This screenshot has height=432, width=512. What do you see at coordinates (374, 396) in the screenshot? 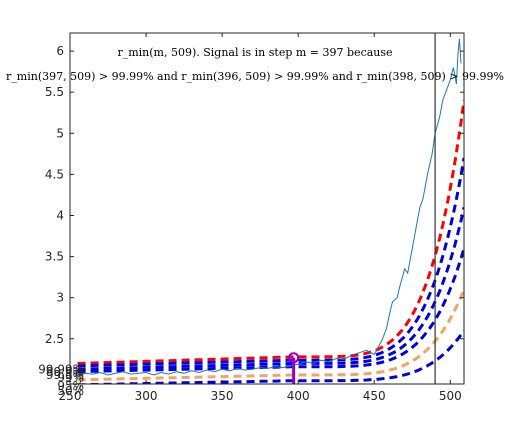
I see `x-tick-label: 450` at bounding box center [374, 396].